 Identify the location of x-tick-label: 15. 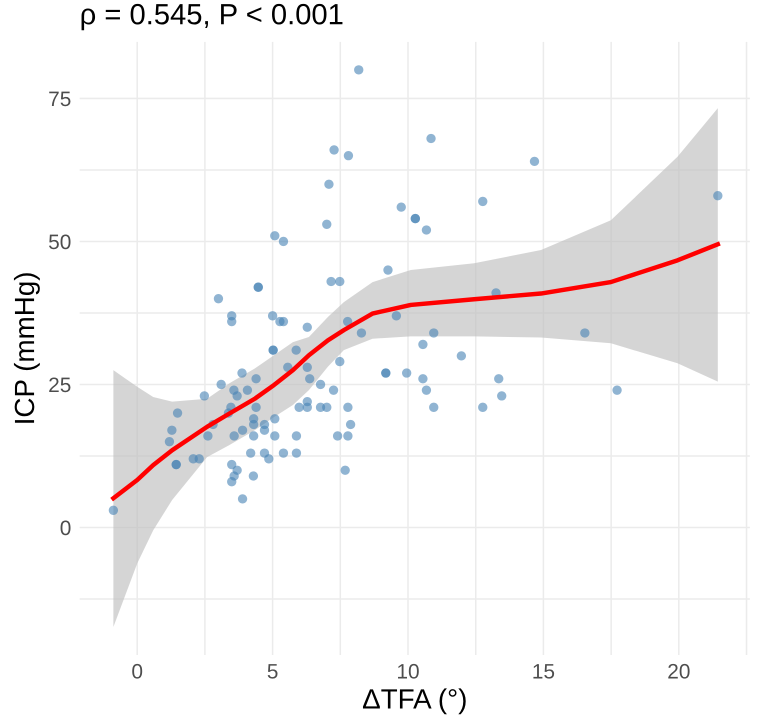
(543, 671).